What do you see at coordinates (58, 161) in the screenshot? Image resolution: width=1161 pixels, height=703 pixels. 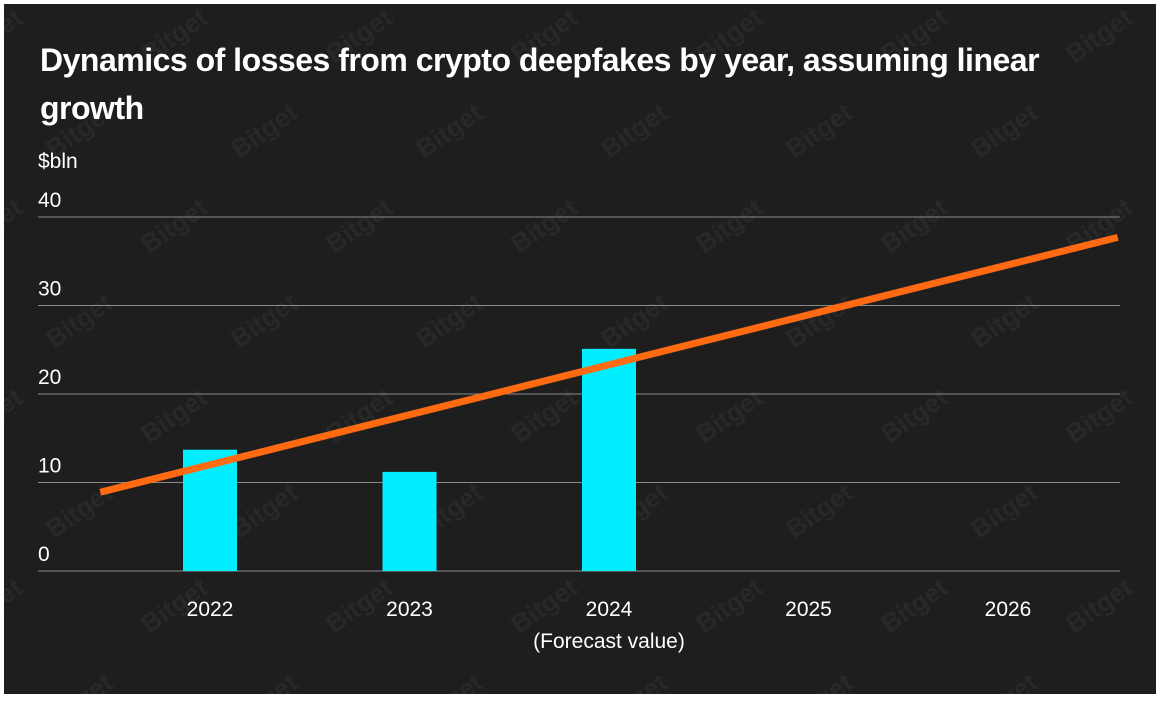 I see `y-axis-label: $bln` at bounding box center [58, 161].